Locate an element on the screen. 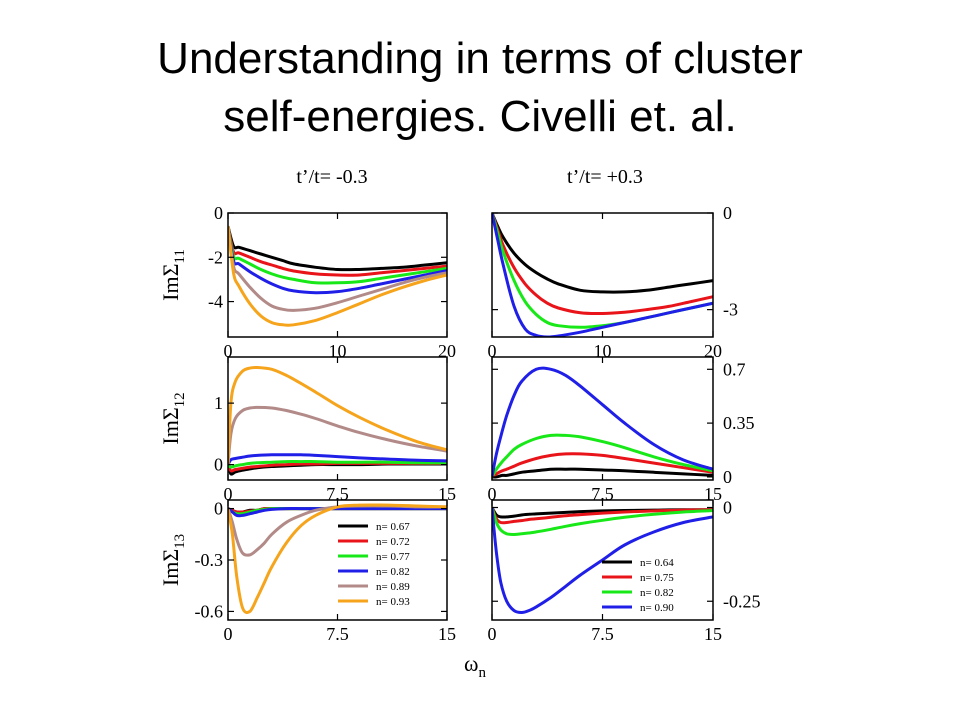 The image size is (960, 720). legend-label: n= 0.72 is located at coordinates (393, 542).